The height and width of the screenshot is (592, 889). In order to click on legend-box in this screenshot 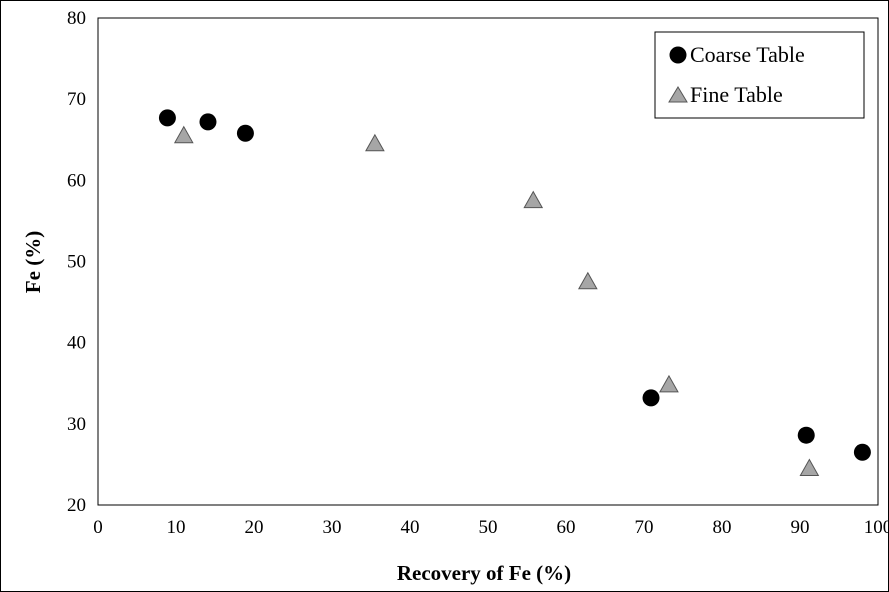, I will do `click(759, 75)`.